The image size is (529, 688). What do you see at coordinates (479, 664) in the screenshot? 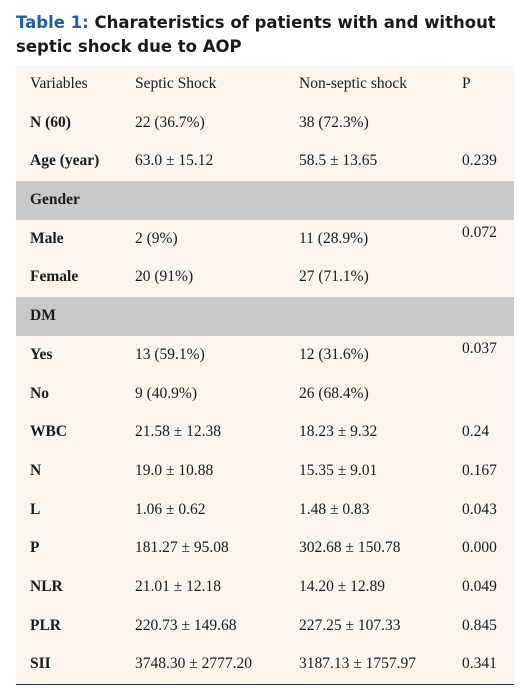
I see `table-cell: 0.341` at bounding box center [479, 664].